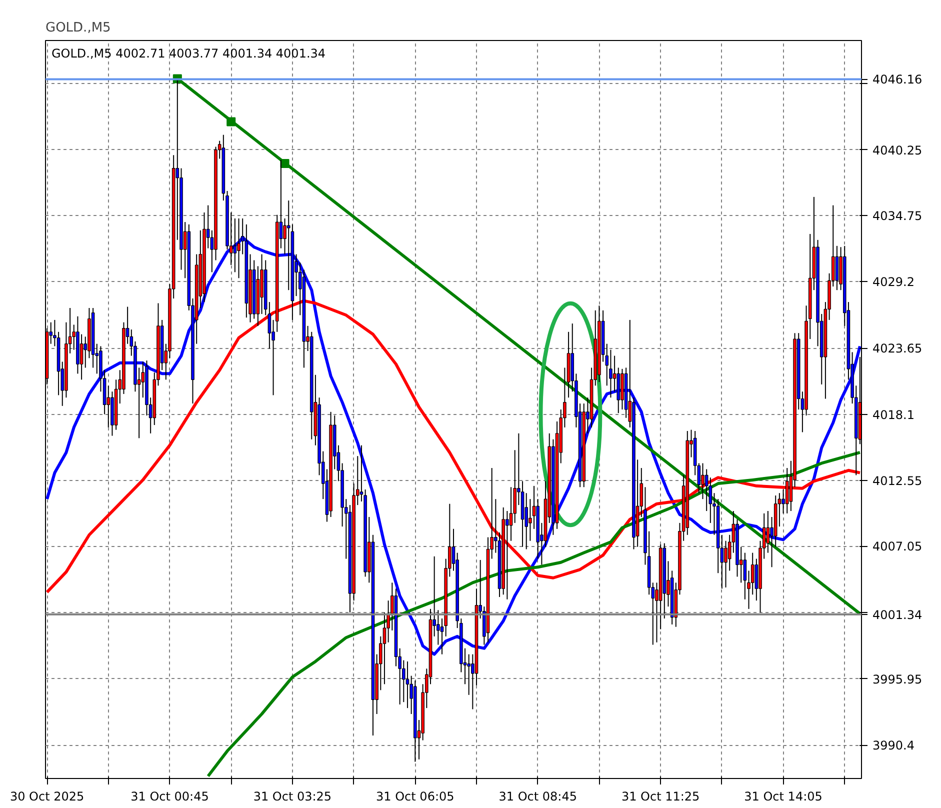  Describe the element at coordinates (189, 53) in the screenshot. I see `text: GOLD.,M5 4002.71 4003.77 4001.34 4001.34` at that location.